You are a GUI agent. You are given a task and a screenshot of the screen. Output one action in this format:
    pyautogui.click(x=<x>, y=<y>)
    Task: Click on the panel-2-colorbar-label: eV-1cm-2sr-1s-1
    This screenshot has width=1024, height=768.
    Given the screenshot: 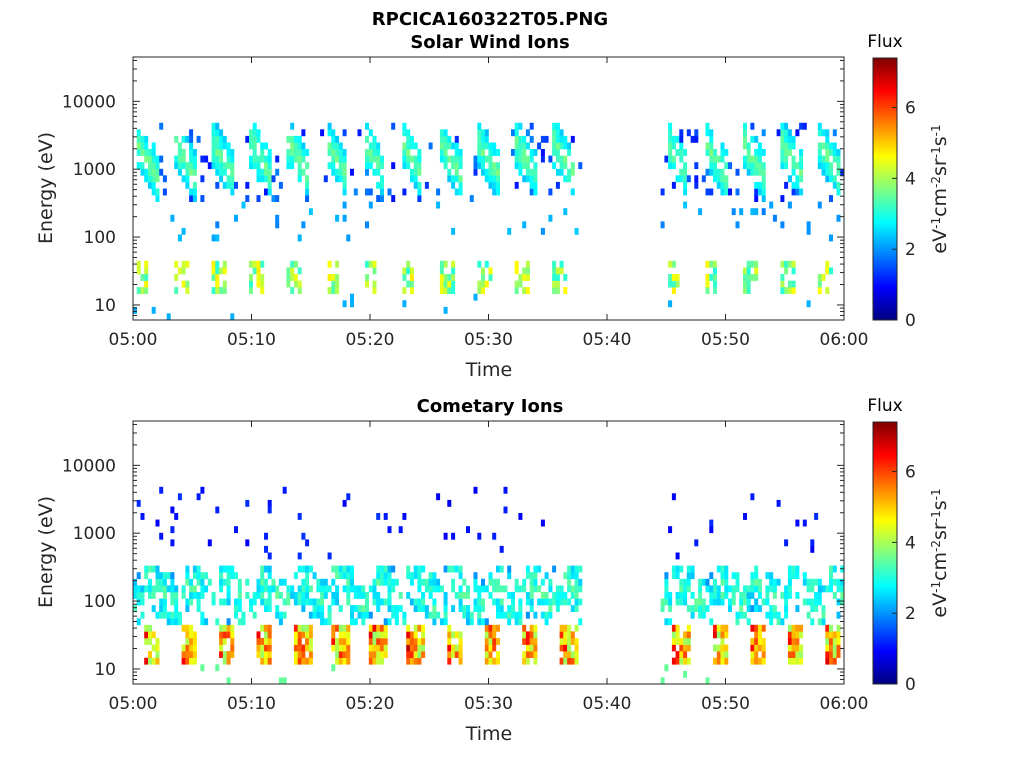 What is the action you would take?
    pyautogui.click(x=940, y=552)
    